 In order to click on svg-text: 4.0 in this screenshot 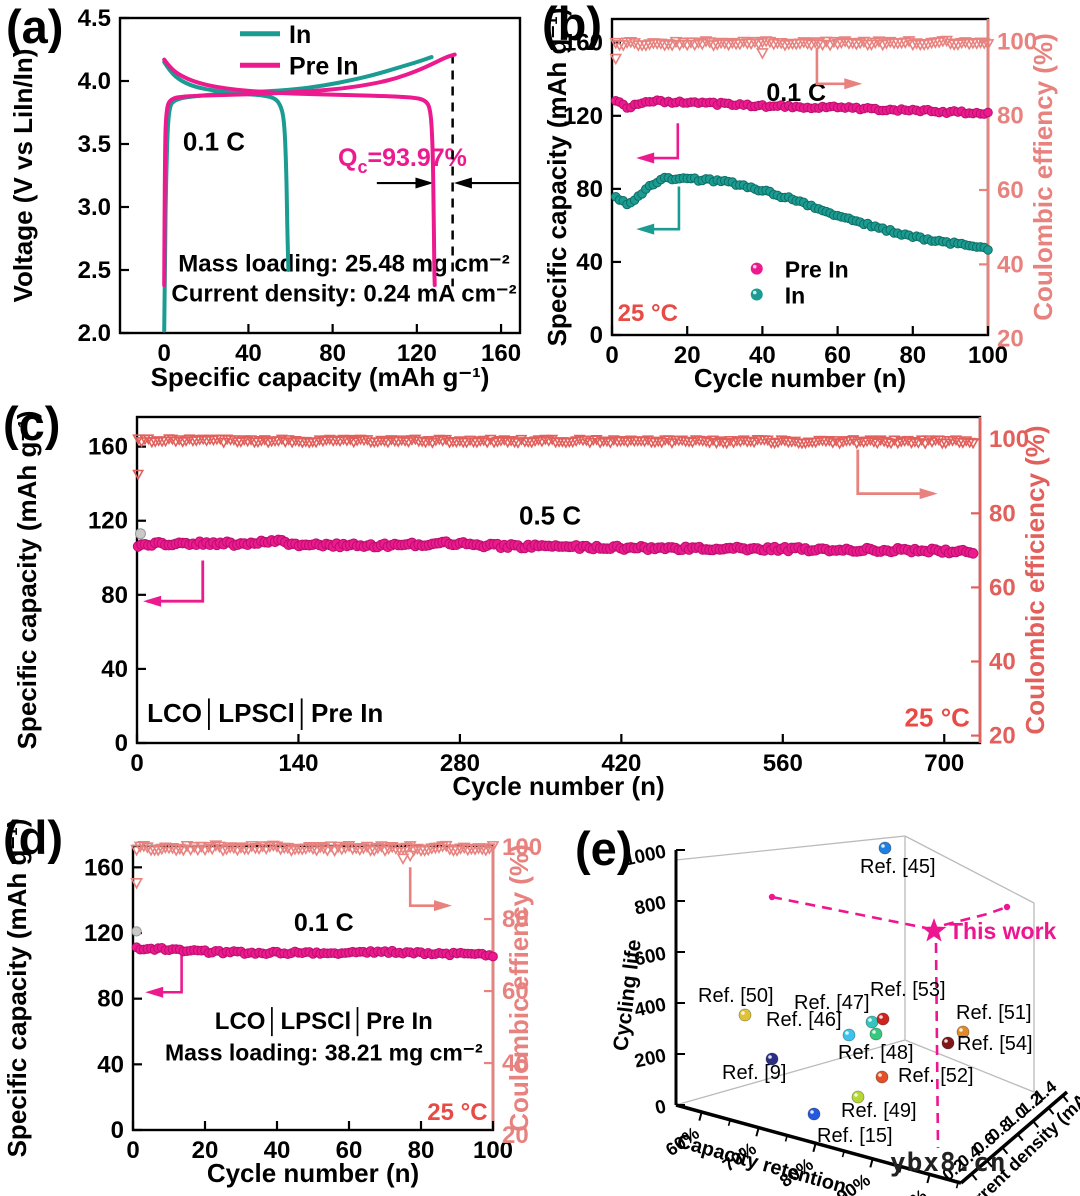, I will do `click(94, 81)`.